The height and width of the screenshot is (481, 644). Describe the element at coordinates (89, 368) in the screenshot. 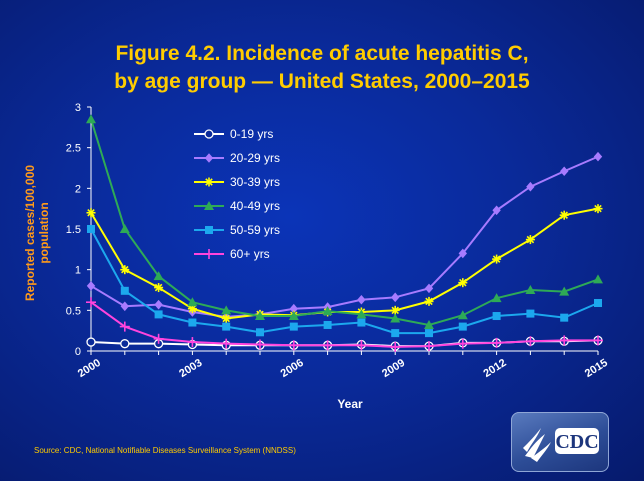

I see `x-tick-label: 2000` at that location.